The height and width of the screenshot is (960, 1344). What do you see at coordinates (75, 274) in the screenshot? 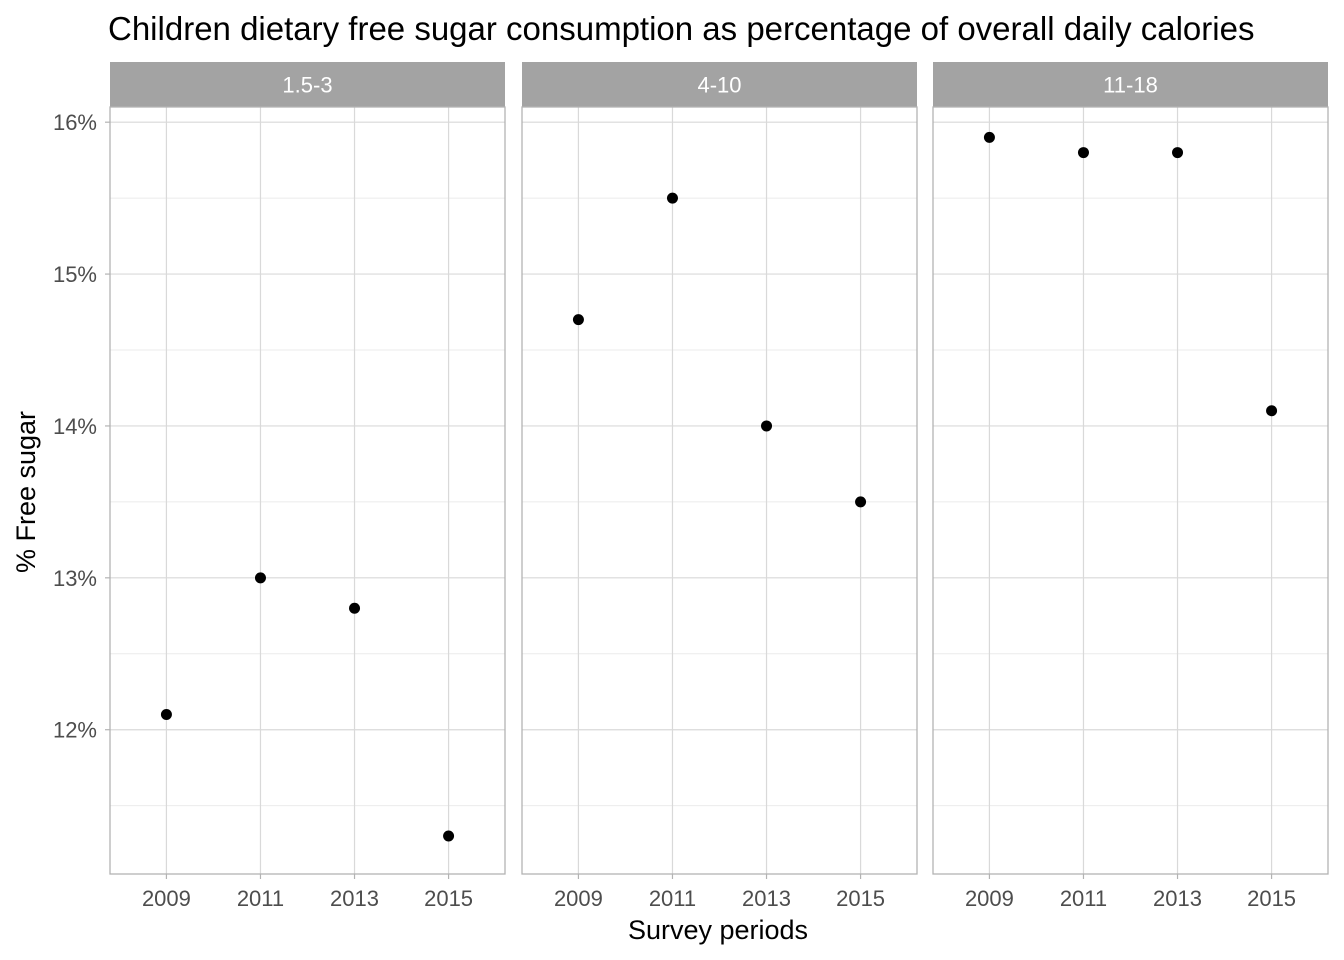
I see `y-tick-label: 15%` at bounding box center [75, 274].